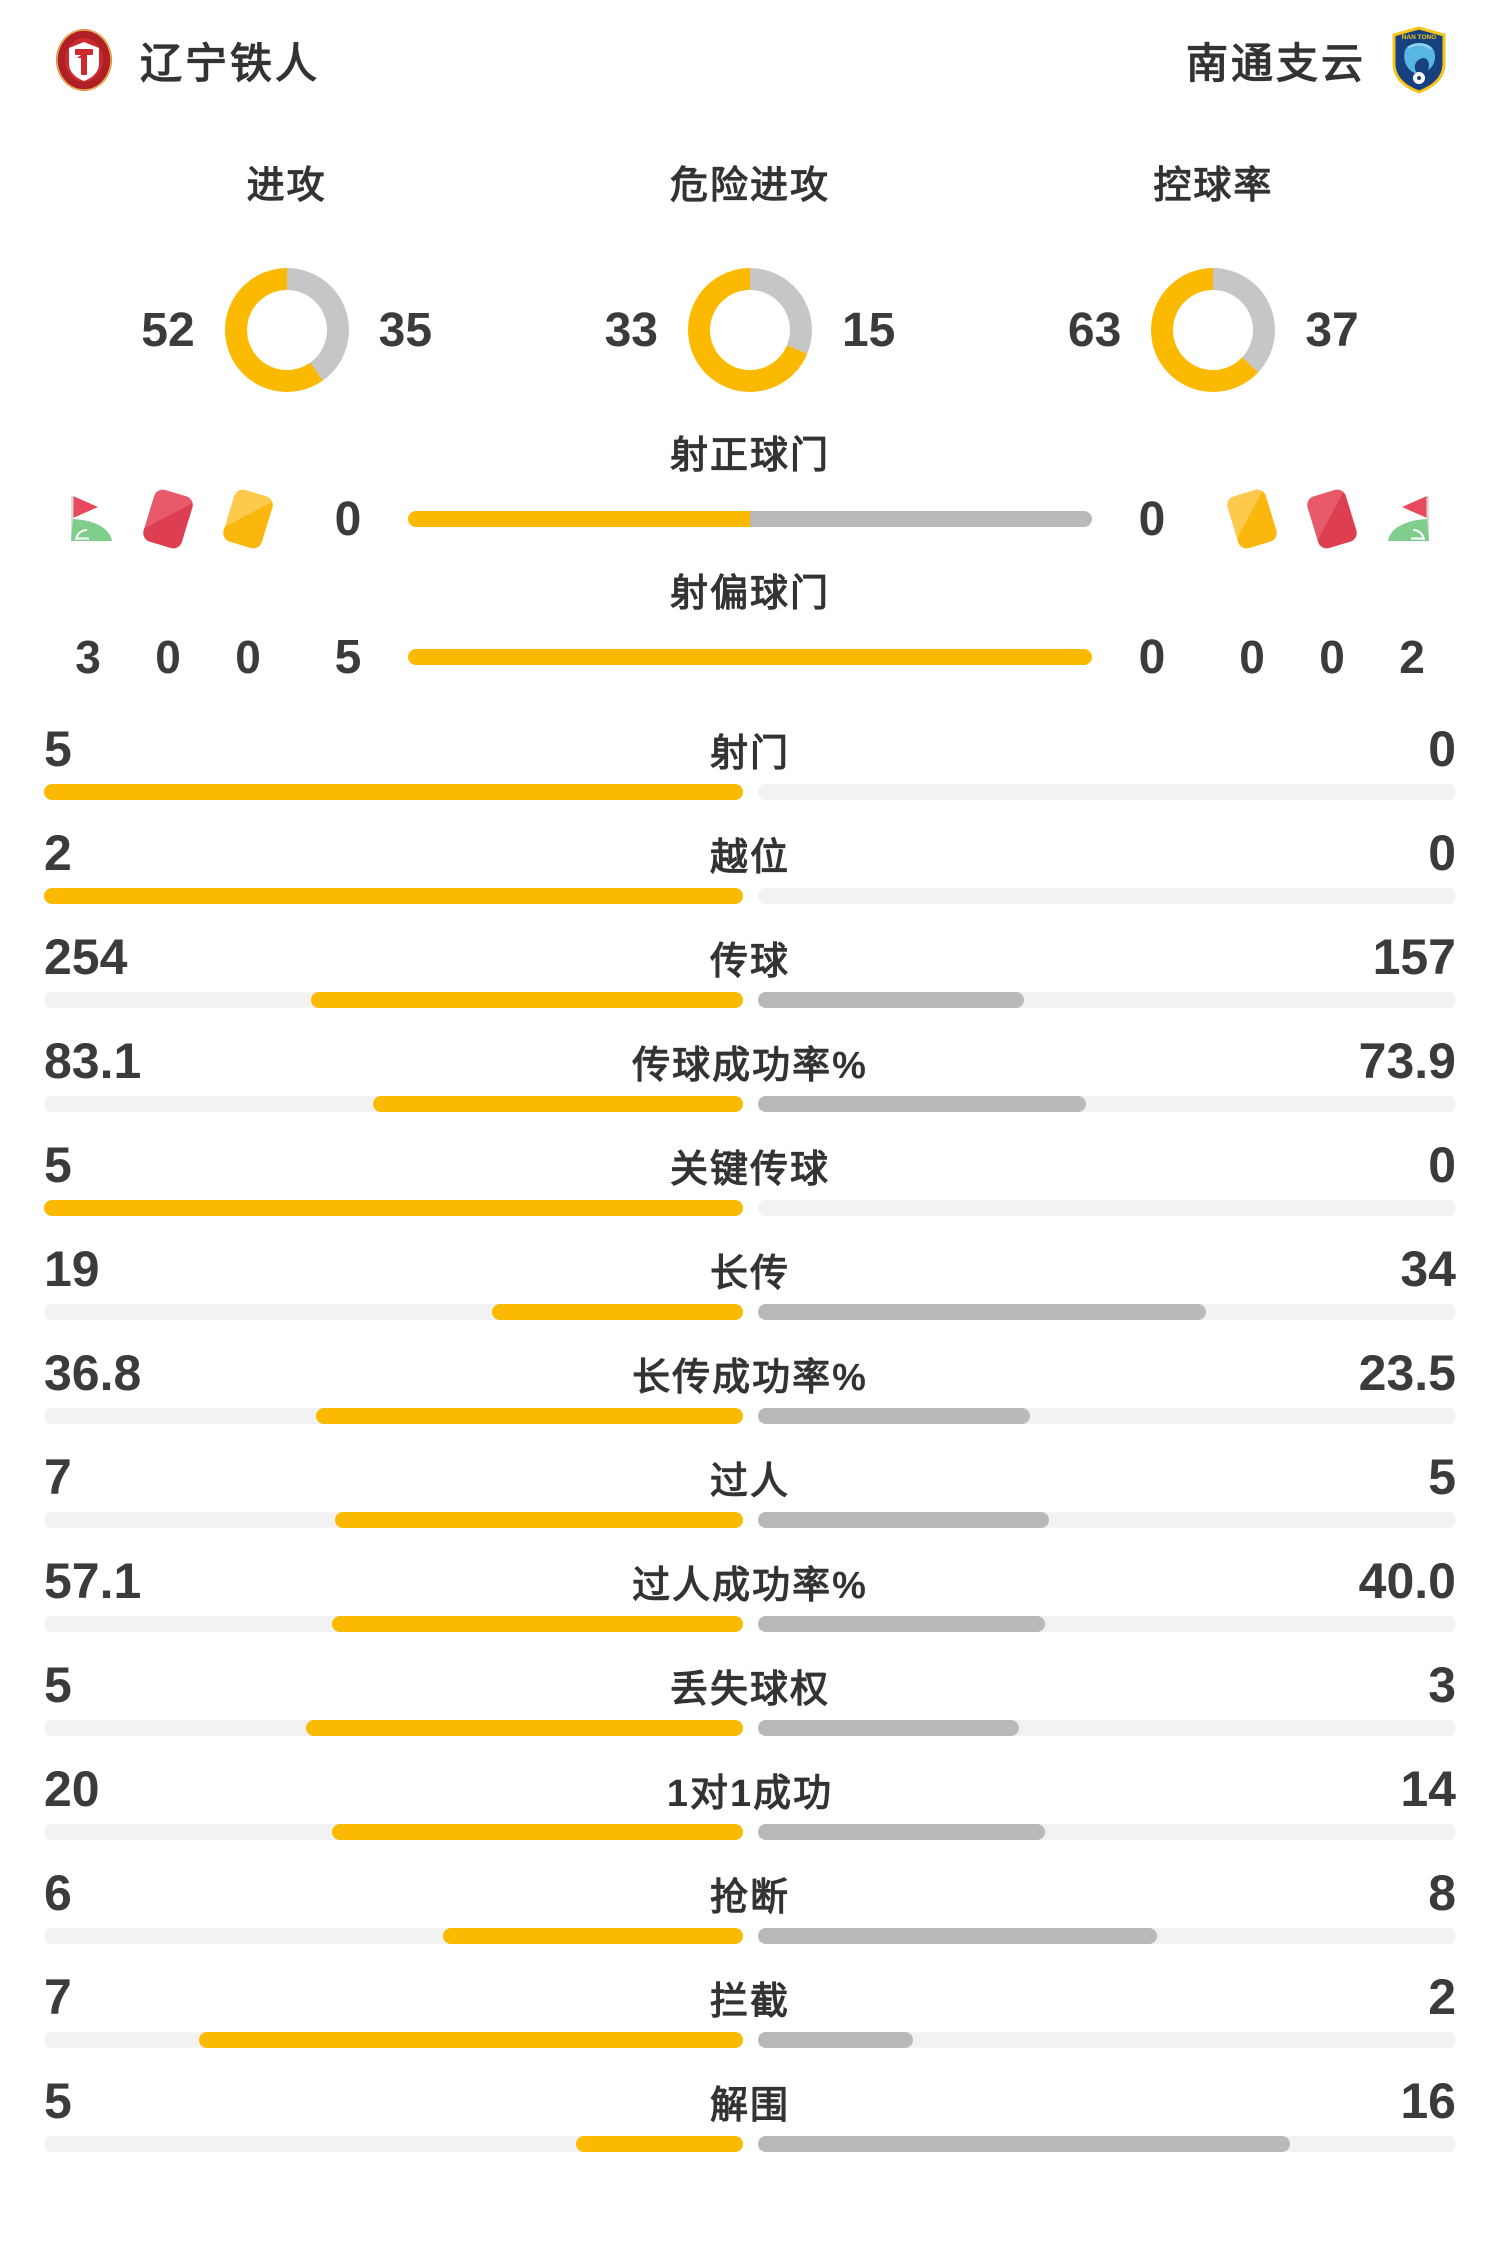  What do you see at coordinates (1412, 657) in the screenshot?
I see `away-corners-count: 2` at bounding box center [1412, 657].